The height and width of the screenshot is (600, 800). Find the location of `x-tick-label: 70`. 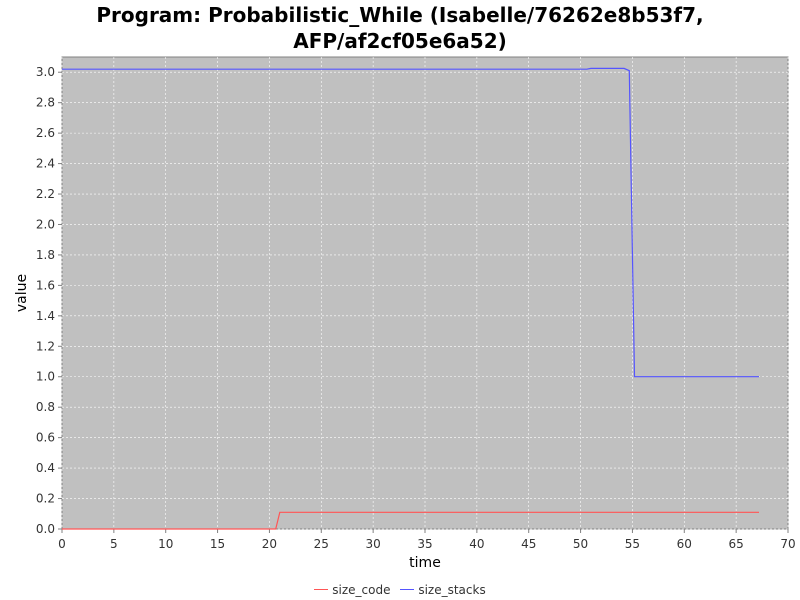

x-tick-label: 70 is located at coordinates (787, 544).